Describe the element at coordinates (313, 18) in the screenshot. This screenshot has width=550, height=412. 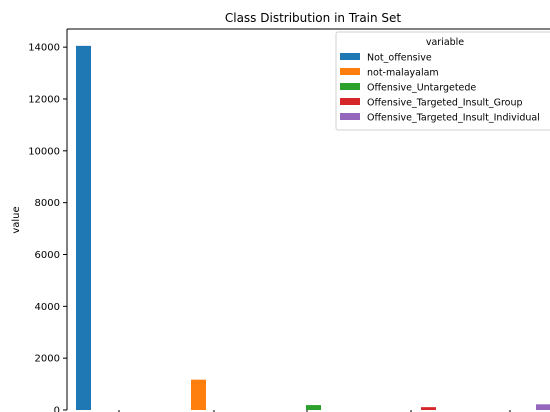
I see `chart-title: Class Distribution in Train Set` at that location.